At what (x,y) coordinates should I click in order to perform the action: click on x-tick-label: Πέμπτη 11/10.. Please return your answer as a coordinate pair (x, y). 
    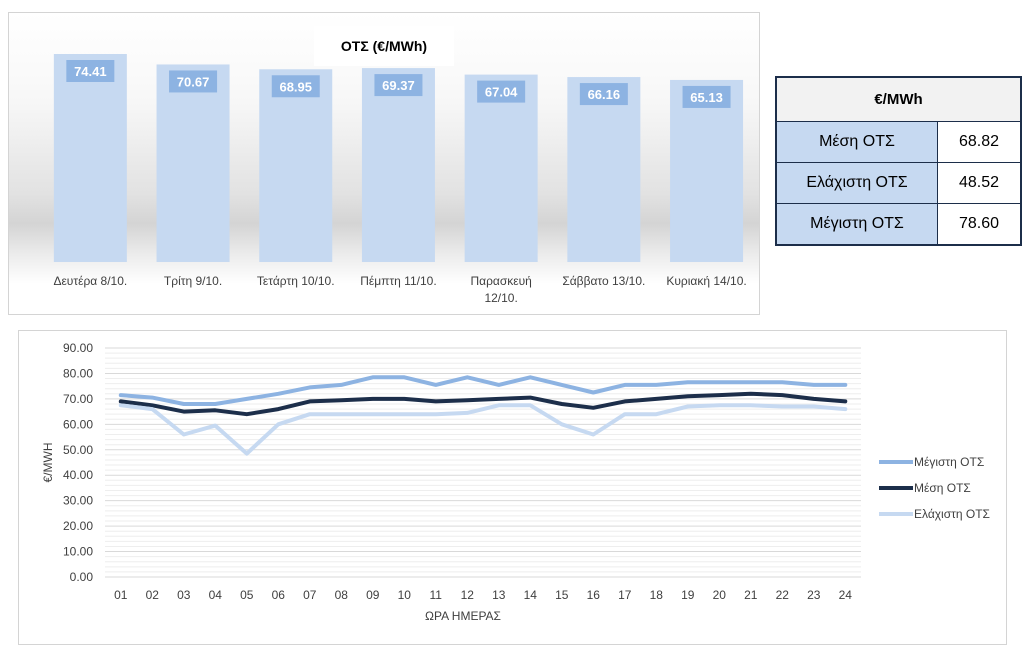
    Looking at the image, I should click on (398, 281).